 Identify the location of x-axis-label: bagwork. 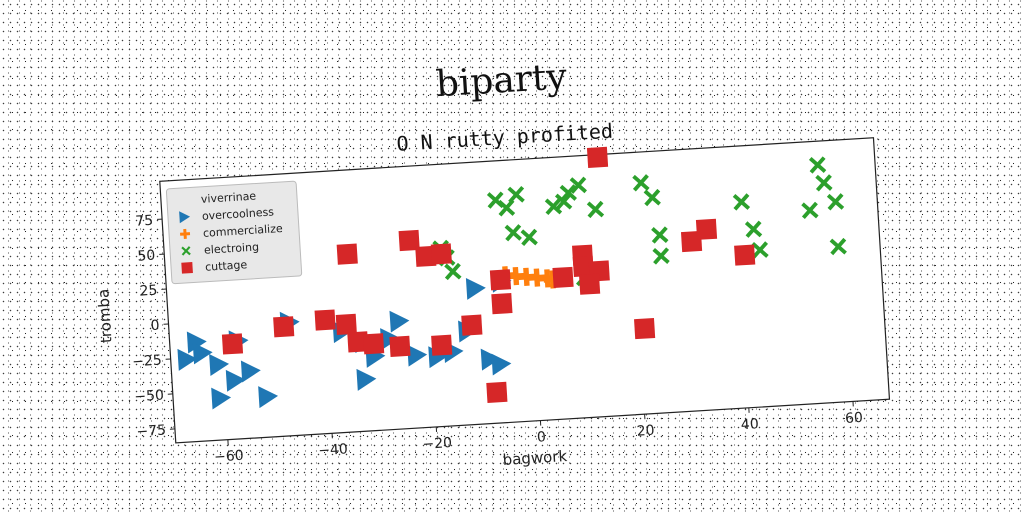
(535, 458).